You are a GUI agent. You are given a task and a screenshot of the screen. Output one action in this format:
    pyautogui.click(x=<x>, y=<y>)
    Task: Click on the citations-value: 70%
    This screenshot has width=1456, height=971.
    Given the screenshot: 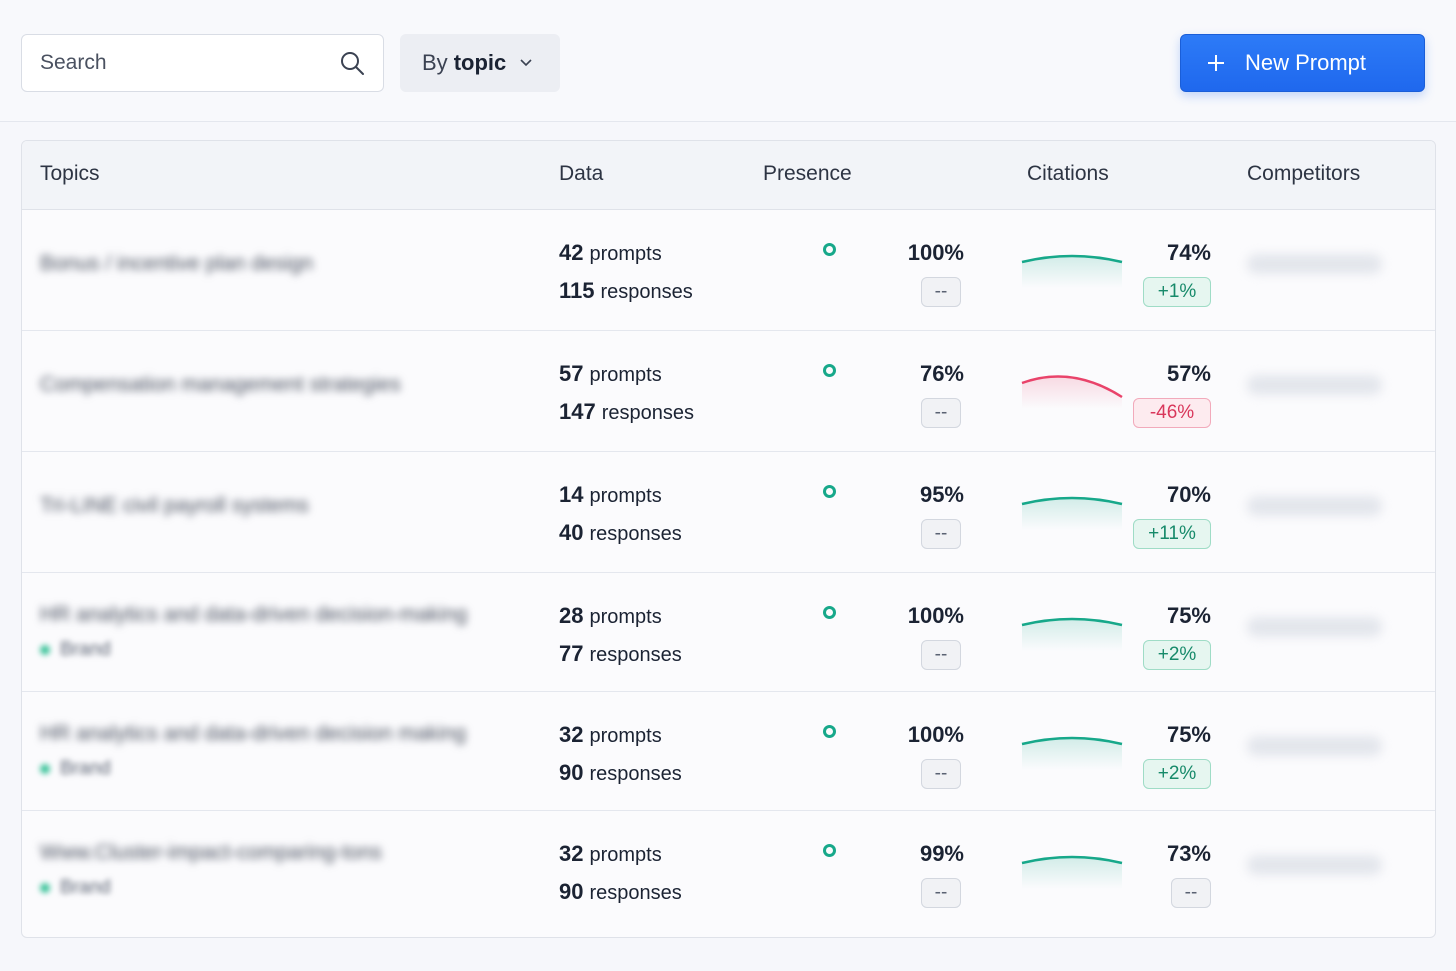 What is the action you would take?
    pyautogui.click(x=1188, y=494)
    